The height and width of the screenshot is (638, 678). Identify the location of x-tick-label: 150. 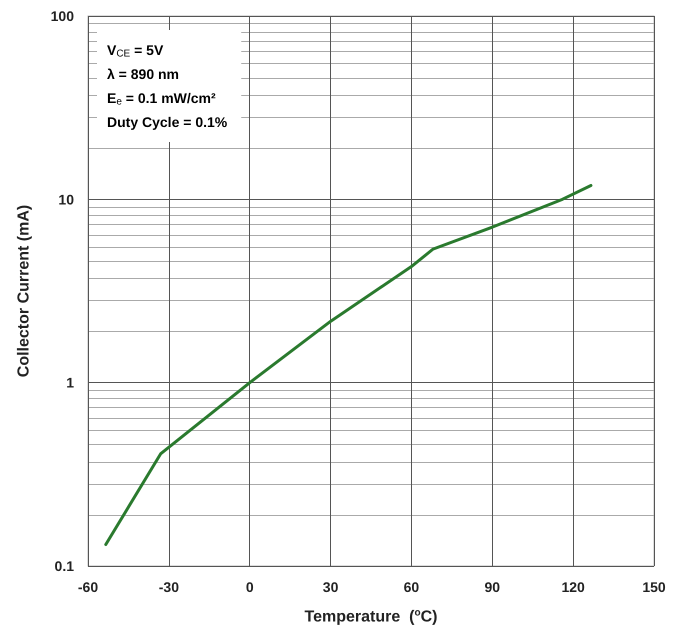
(654, 587).